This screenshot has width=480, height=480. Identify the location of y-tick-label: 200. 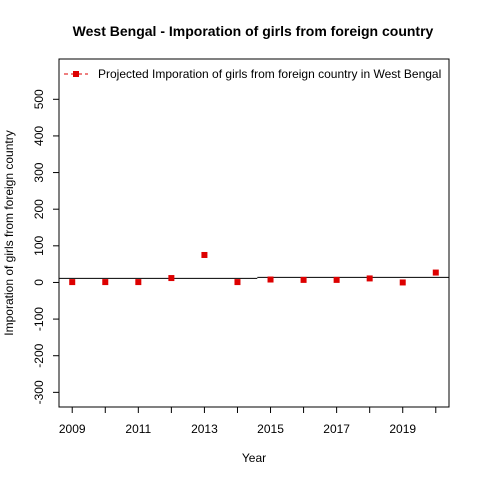
(39, 209).